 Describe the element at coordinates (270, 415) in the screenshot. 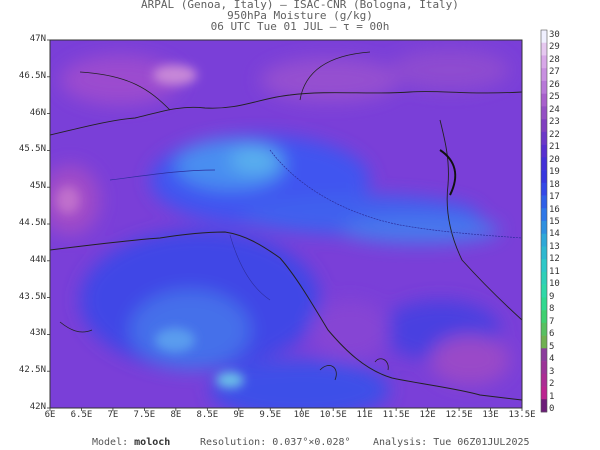

I see `lon-tick-label: 9.5E` at that location.